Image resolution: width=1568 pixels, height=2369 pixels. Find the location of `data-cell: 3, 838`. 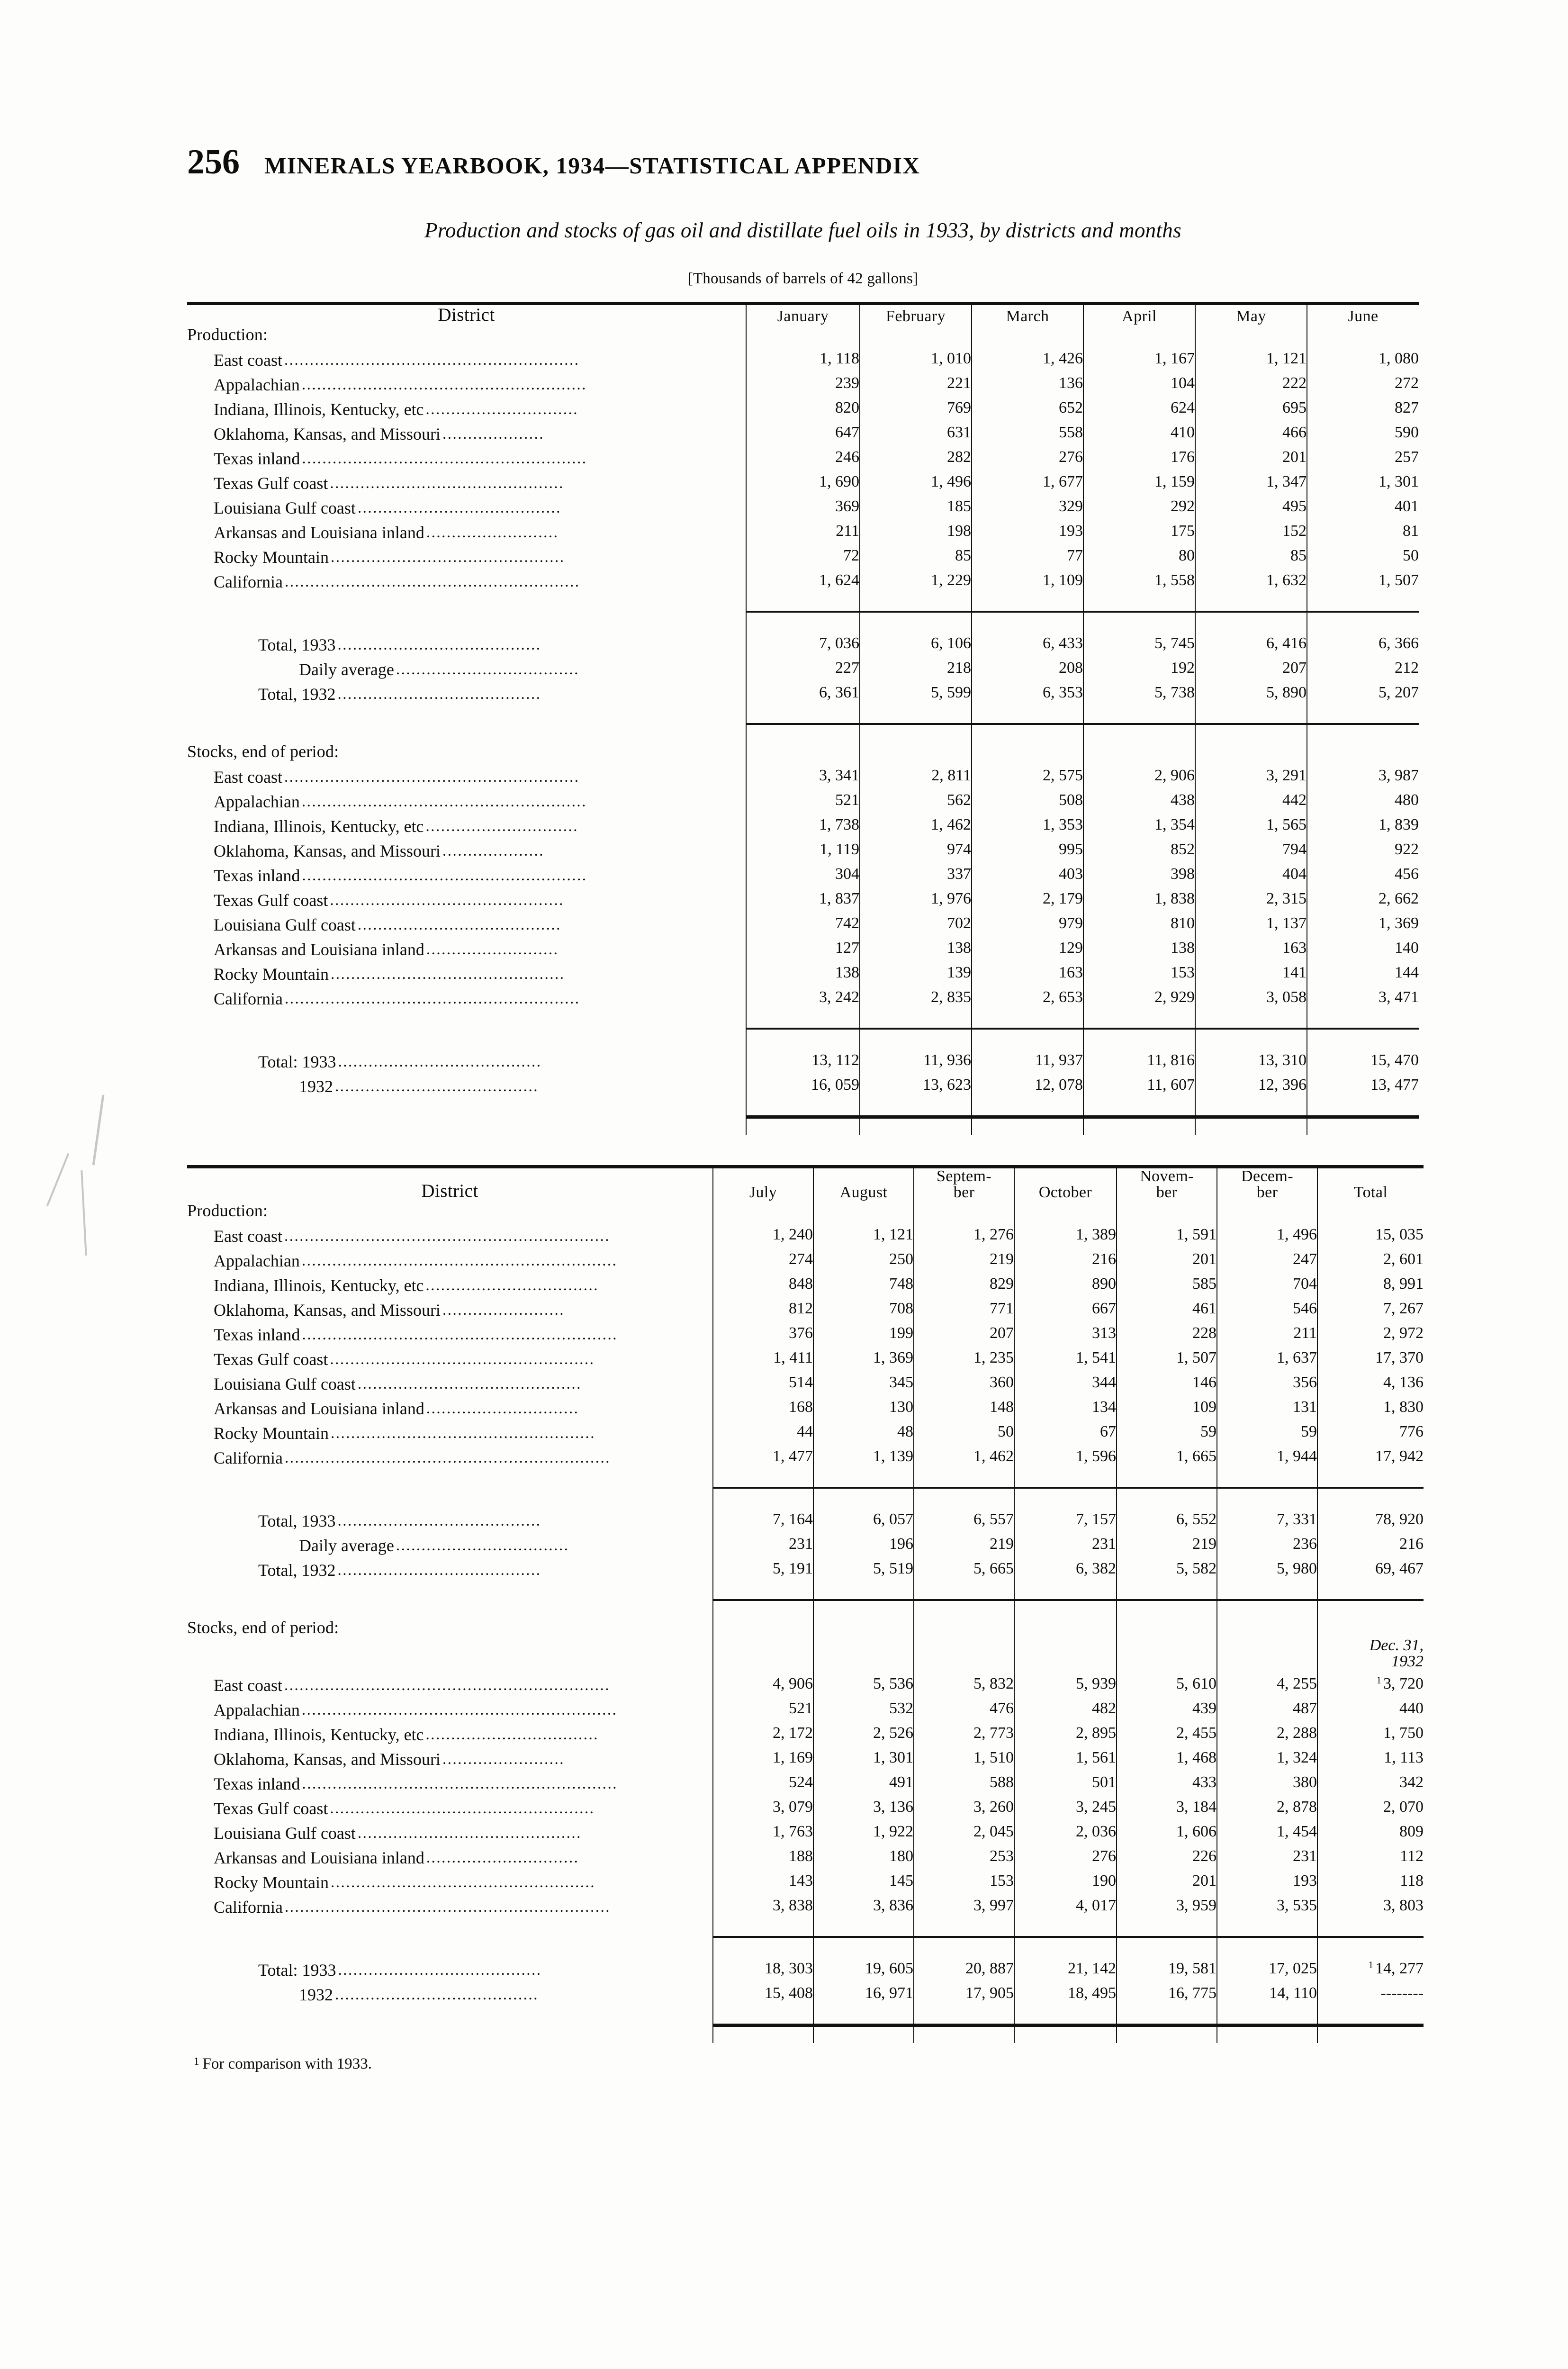

data-cell: 3, 838 is located at coordinates (762, 1903).